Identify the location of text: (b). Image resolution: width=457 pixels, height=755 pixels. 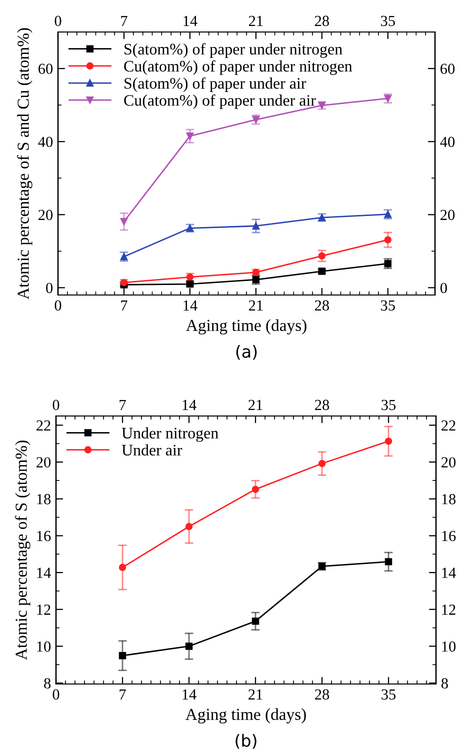
(246, 741).